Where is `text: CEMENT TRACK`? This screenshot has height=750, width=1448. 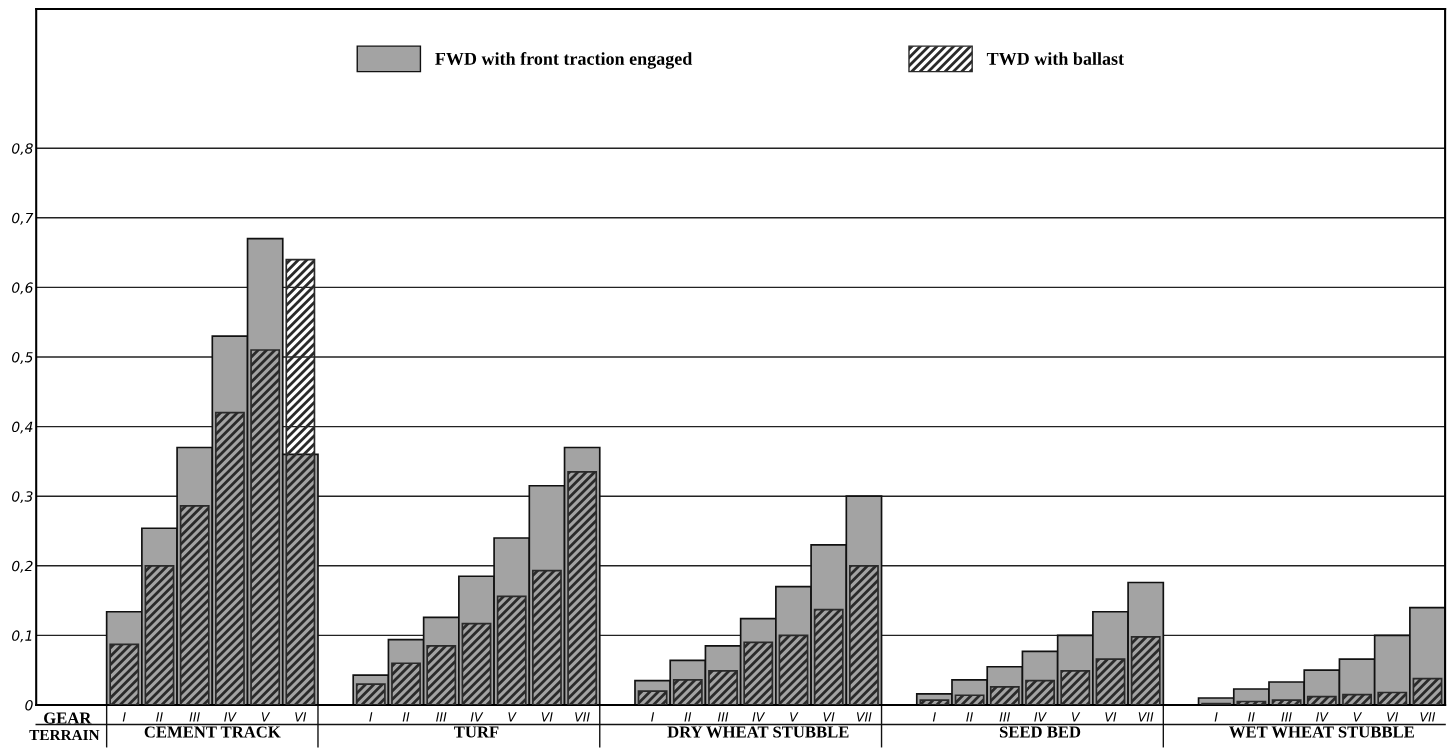 text: CEMENT TRACK is located at coordinates (212, 732).